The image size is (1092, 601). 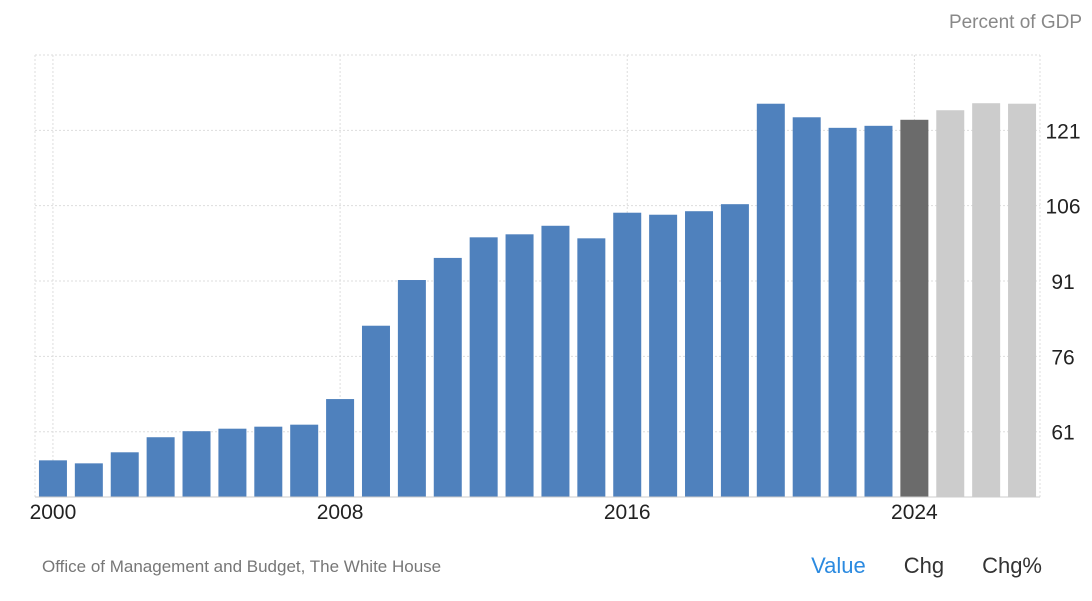 I want to click on y-tick-label: 121, so click(x=1062, y=131).